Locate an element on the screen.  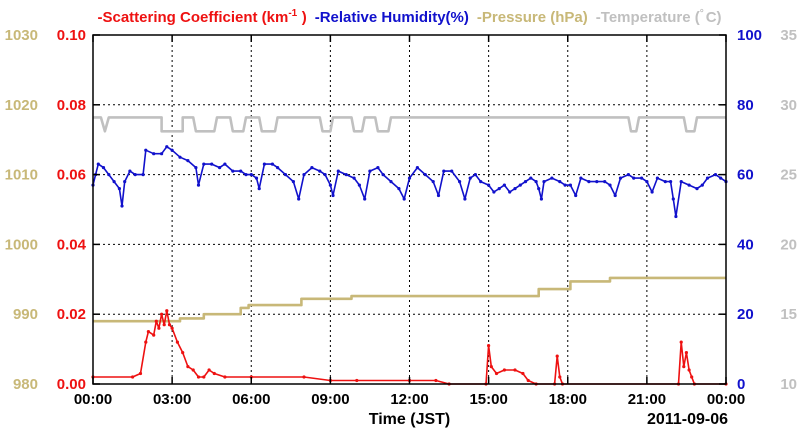
temperature-tick-label: 30 is located at coordinates (788, 105).